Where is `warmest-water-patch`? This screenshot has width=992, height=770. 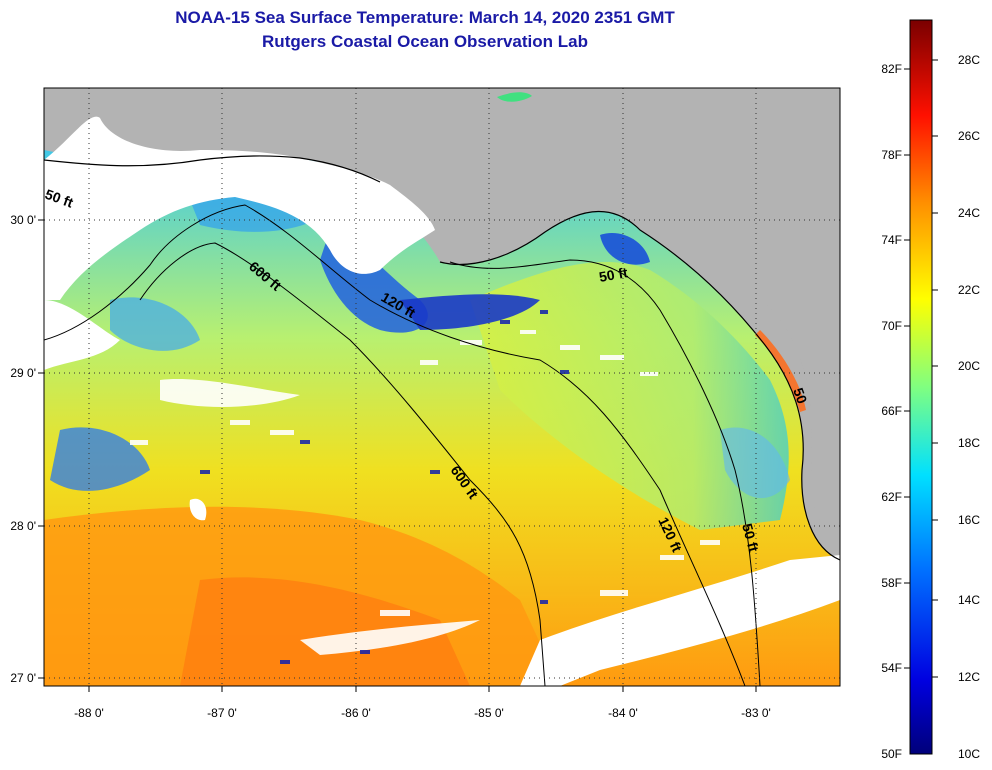
warmest-water-patch is located at coordinates (325, 631).